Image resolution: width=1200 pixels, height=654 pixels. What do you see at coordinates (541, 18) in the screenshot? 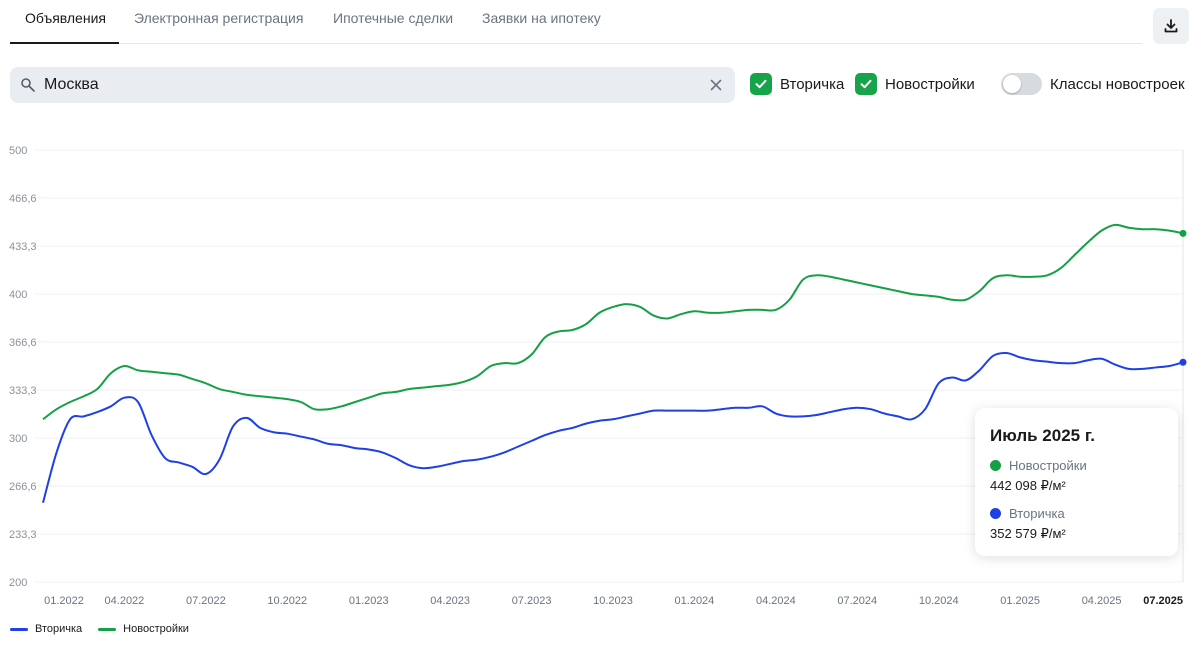
I see `tab-mortgage-applications: Заявки на ипотеку` at bounding box center [541, 18].